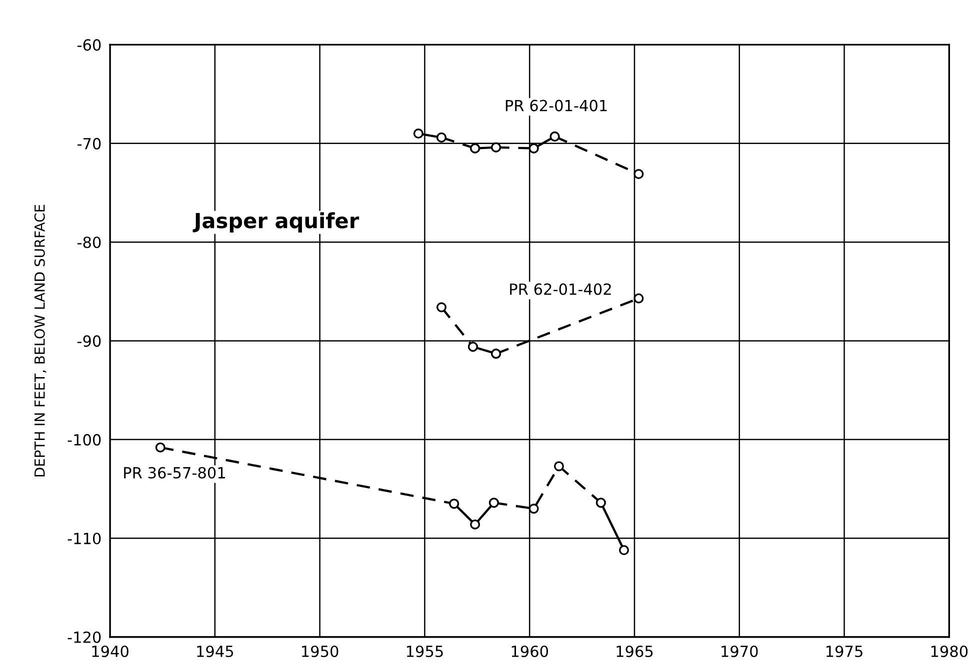 The image size is (978, 667). I want to click on x-tick-label: 1945, so click(215, 652).